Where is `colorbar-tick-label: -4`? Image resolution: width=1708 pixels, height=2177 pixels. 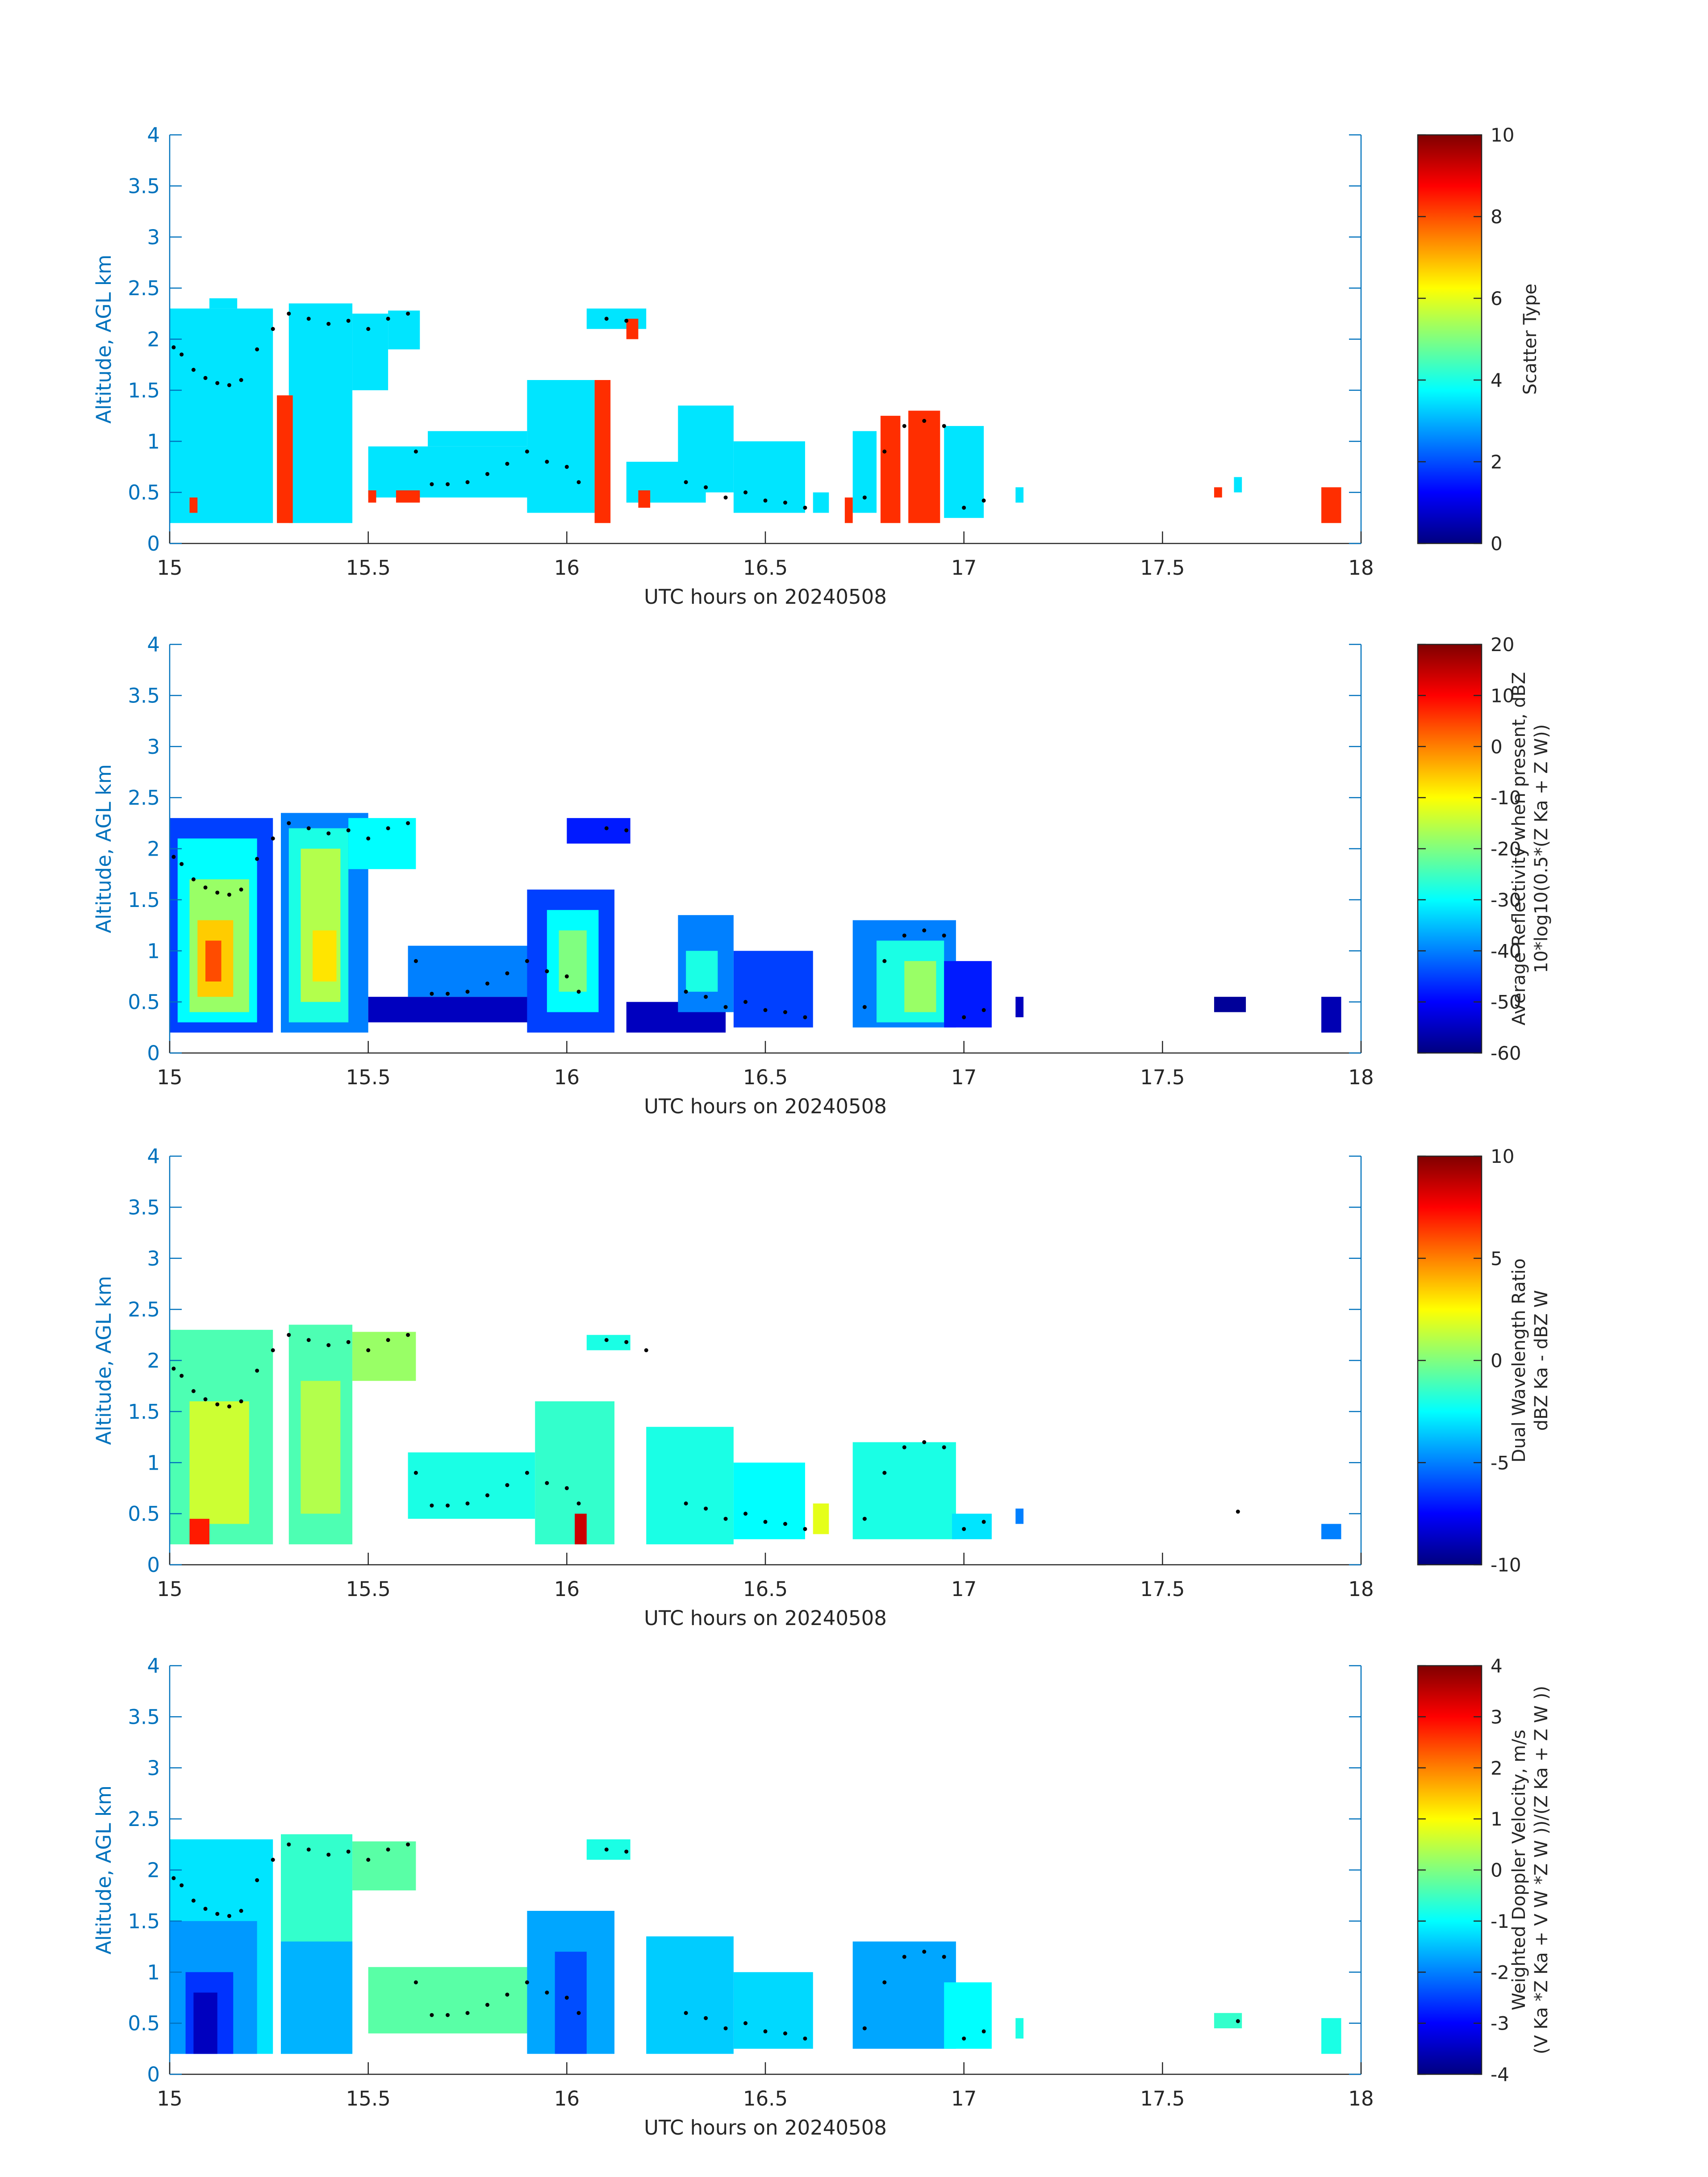
colorbar-tick-label: -4 is located at coordinates (1500, 2074).